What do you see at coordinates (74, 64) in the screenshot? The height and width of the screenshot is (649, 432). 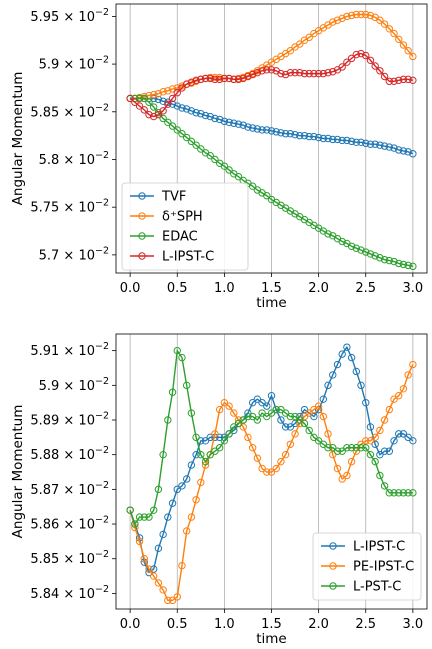 I see `top-chart-y-tick-label: 5.9 × 10⁻²` at bounding box center [74, 64].